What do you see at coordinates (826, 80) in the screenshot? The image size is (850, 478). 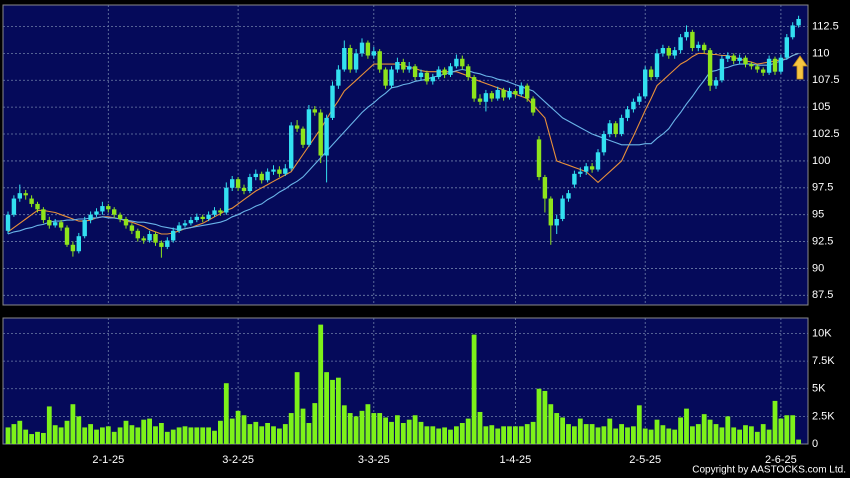 I see `y-tick-label: 107.5` at bounding box center [826, 80].